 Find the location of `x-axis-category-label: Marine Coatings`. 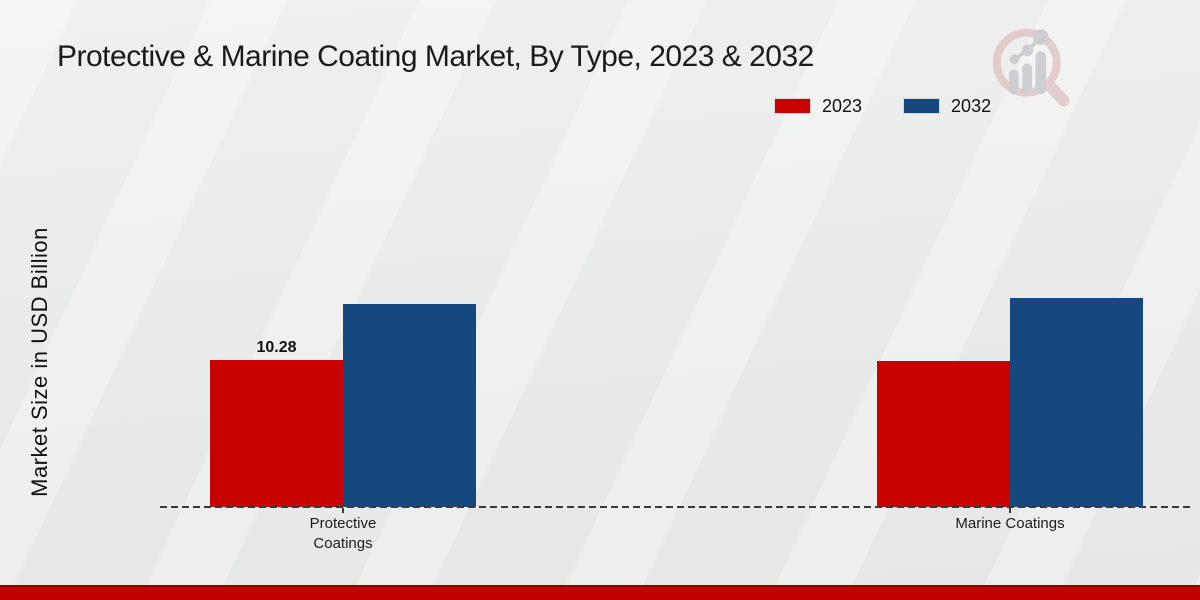

x-axis-category-label: Marine Coatings is located at coordinates (1010, 523).